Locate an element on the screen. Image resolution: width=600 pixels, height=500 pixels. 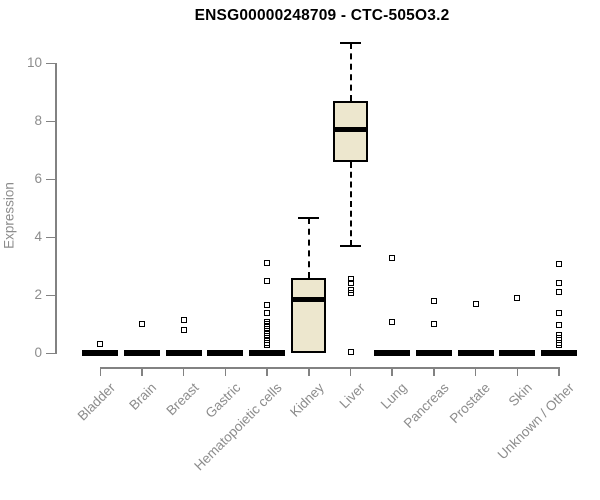
x-axis-label-kidney: Kidney is located at coordinates (306, 400).